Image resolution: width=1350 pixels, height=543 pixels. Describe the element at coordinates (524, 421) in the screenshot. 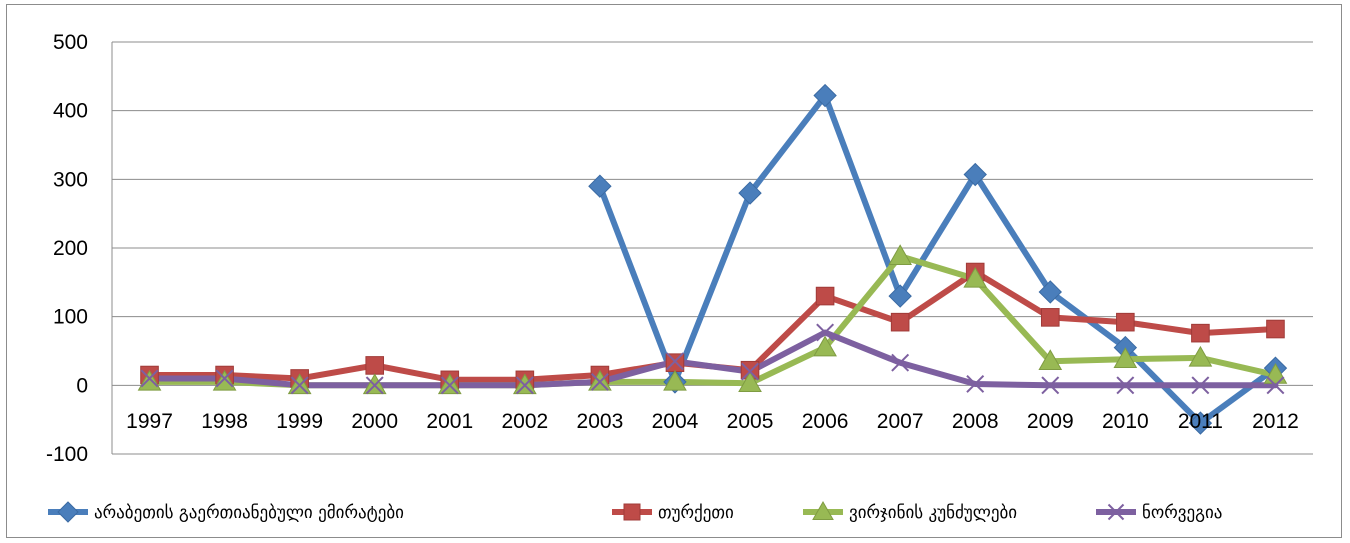

I see `x-tick-label: 2002` at that location.